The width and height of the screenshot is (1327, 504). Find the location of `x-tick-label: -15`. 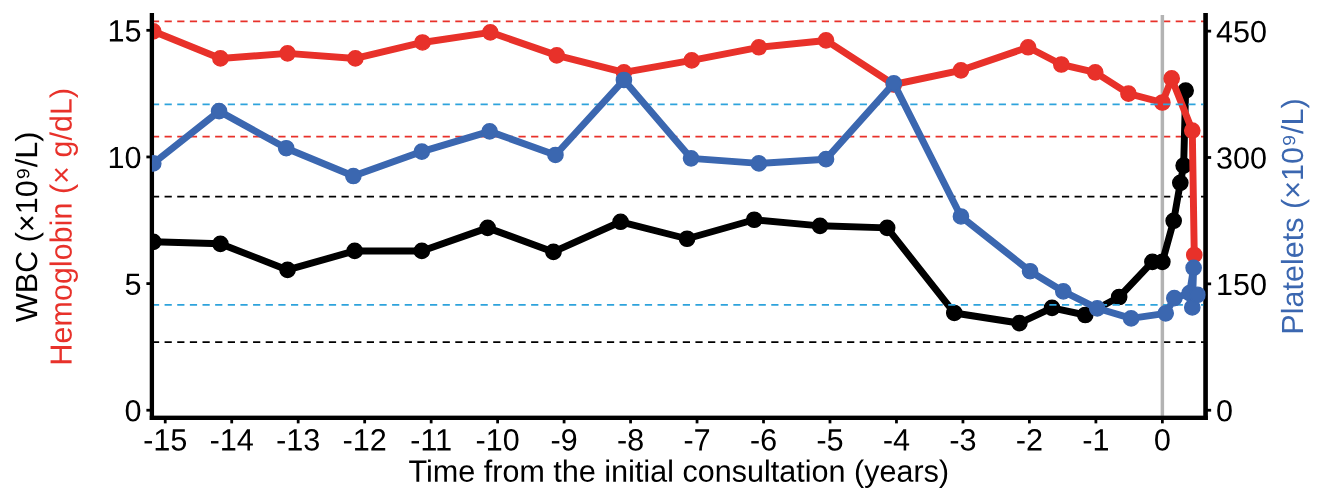

x-tick-label: -15 is located at coordinates (165, 440).